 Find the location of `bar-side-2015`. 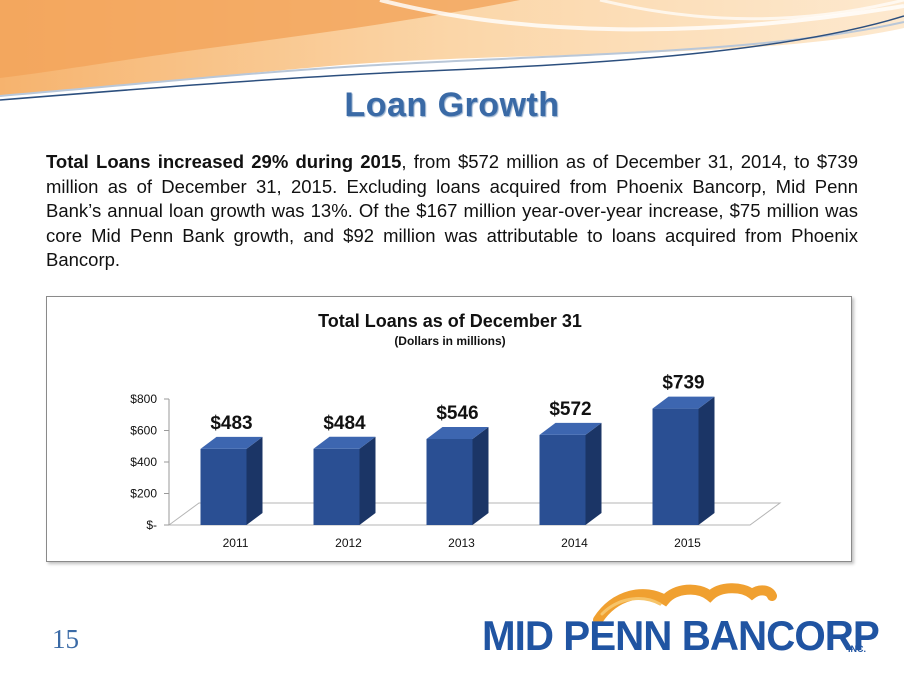

bar-side-2015 is located at coordinates (706, 460).